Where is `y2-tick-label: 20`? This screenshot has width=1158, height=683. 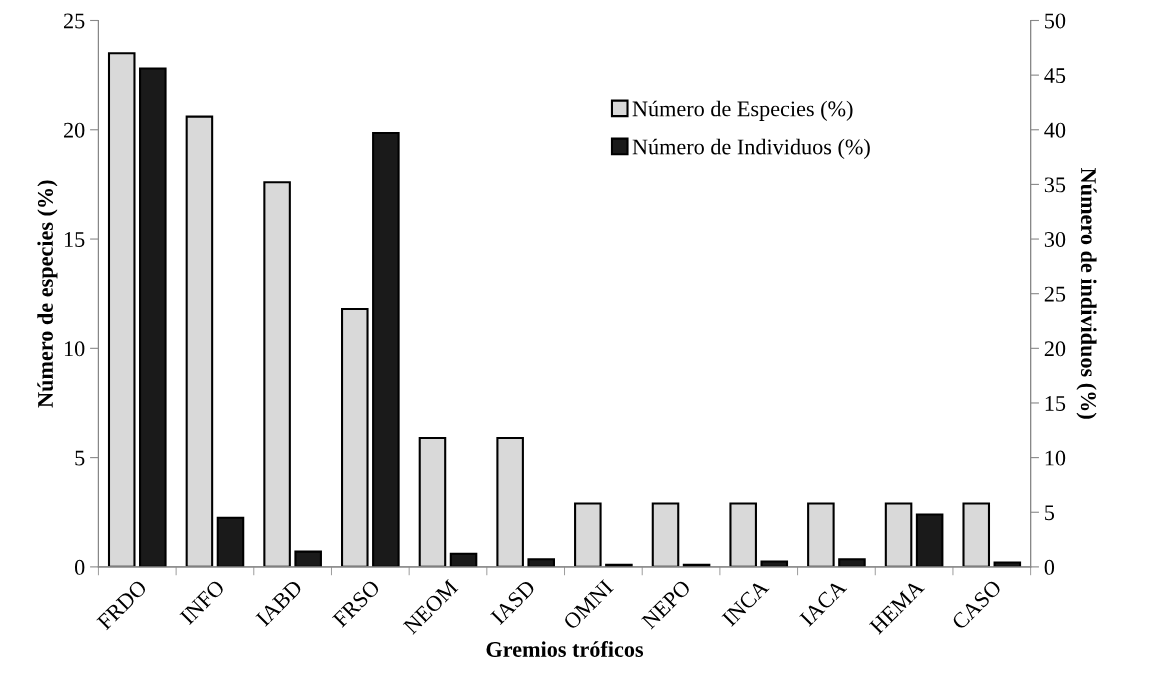
y2-tick-label: 20 is located at coordinates (1055, 349).